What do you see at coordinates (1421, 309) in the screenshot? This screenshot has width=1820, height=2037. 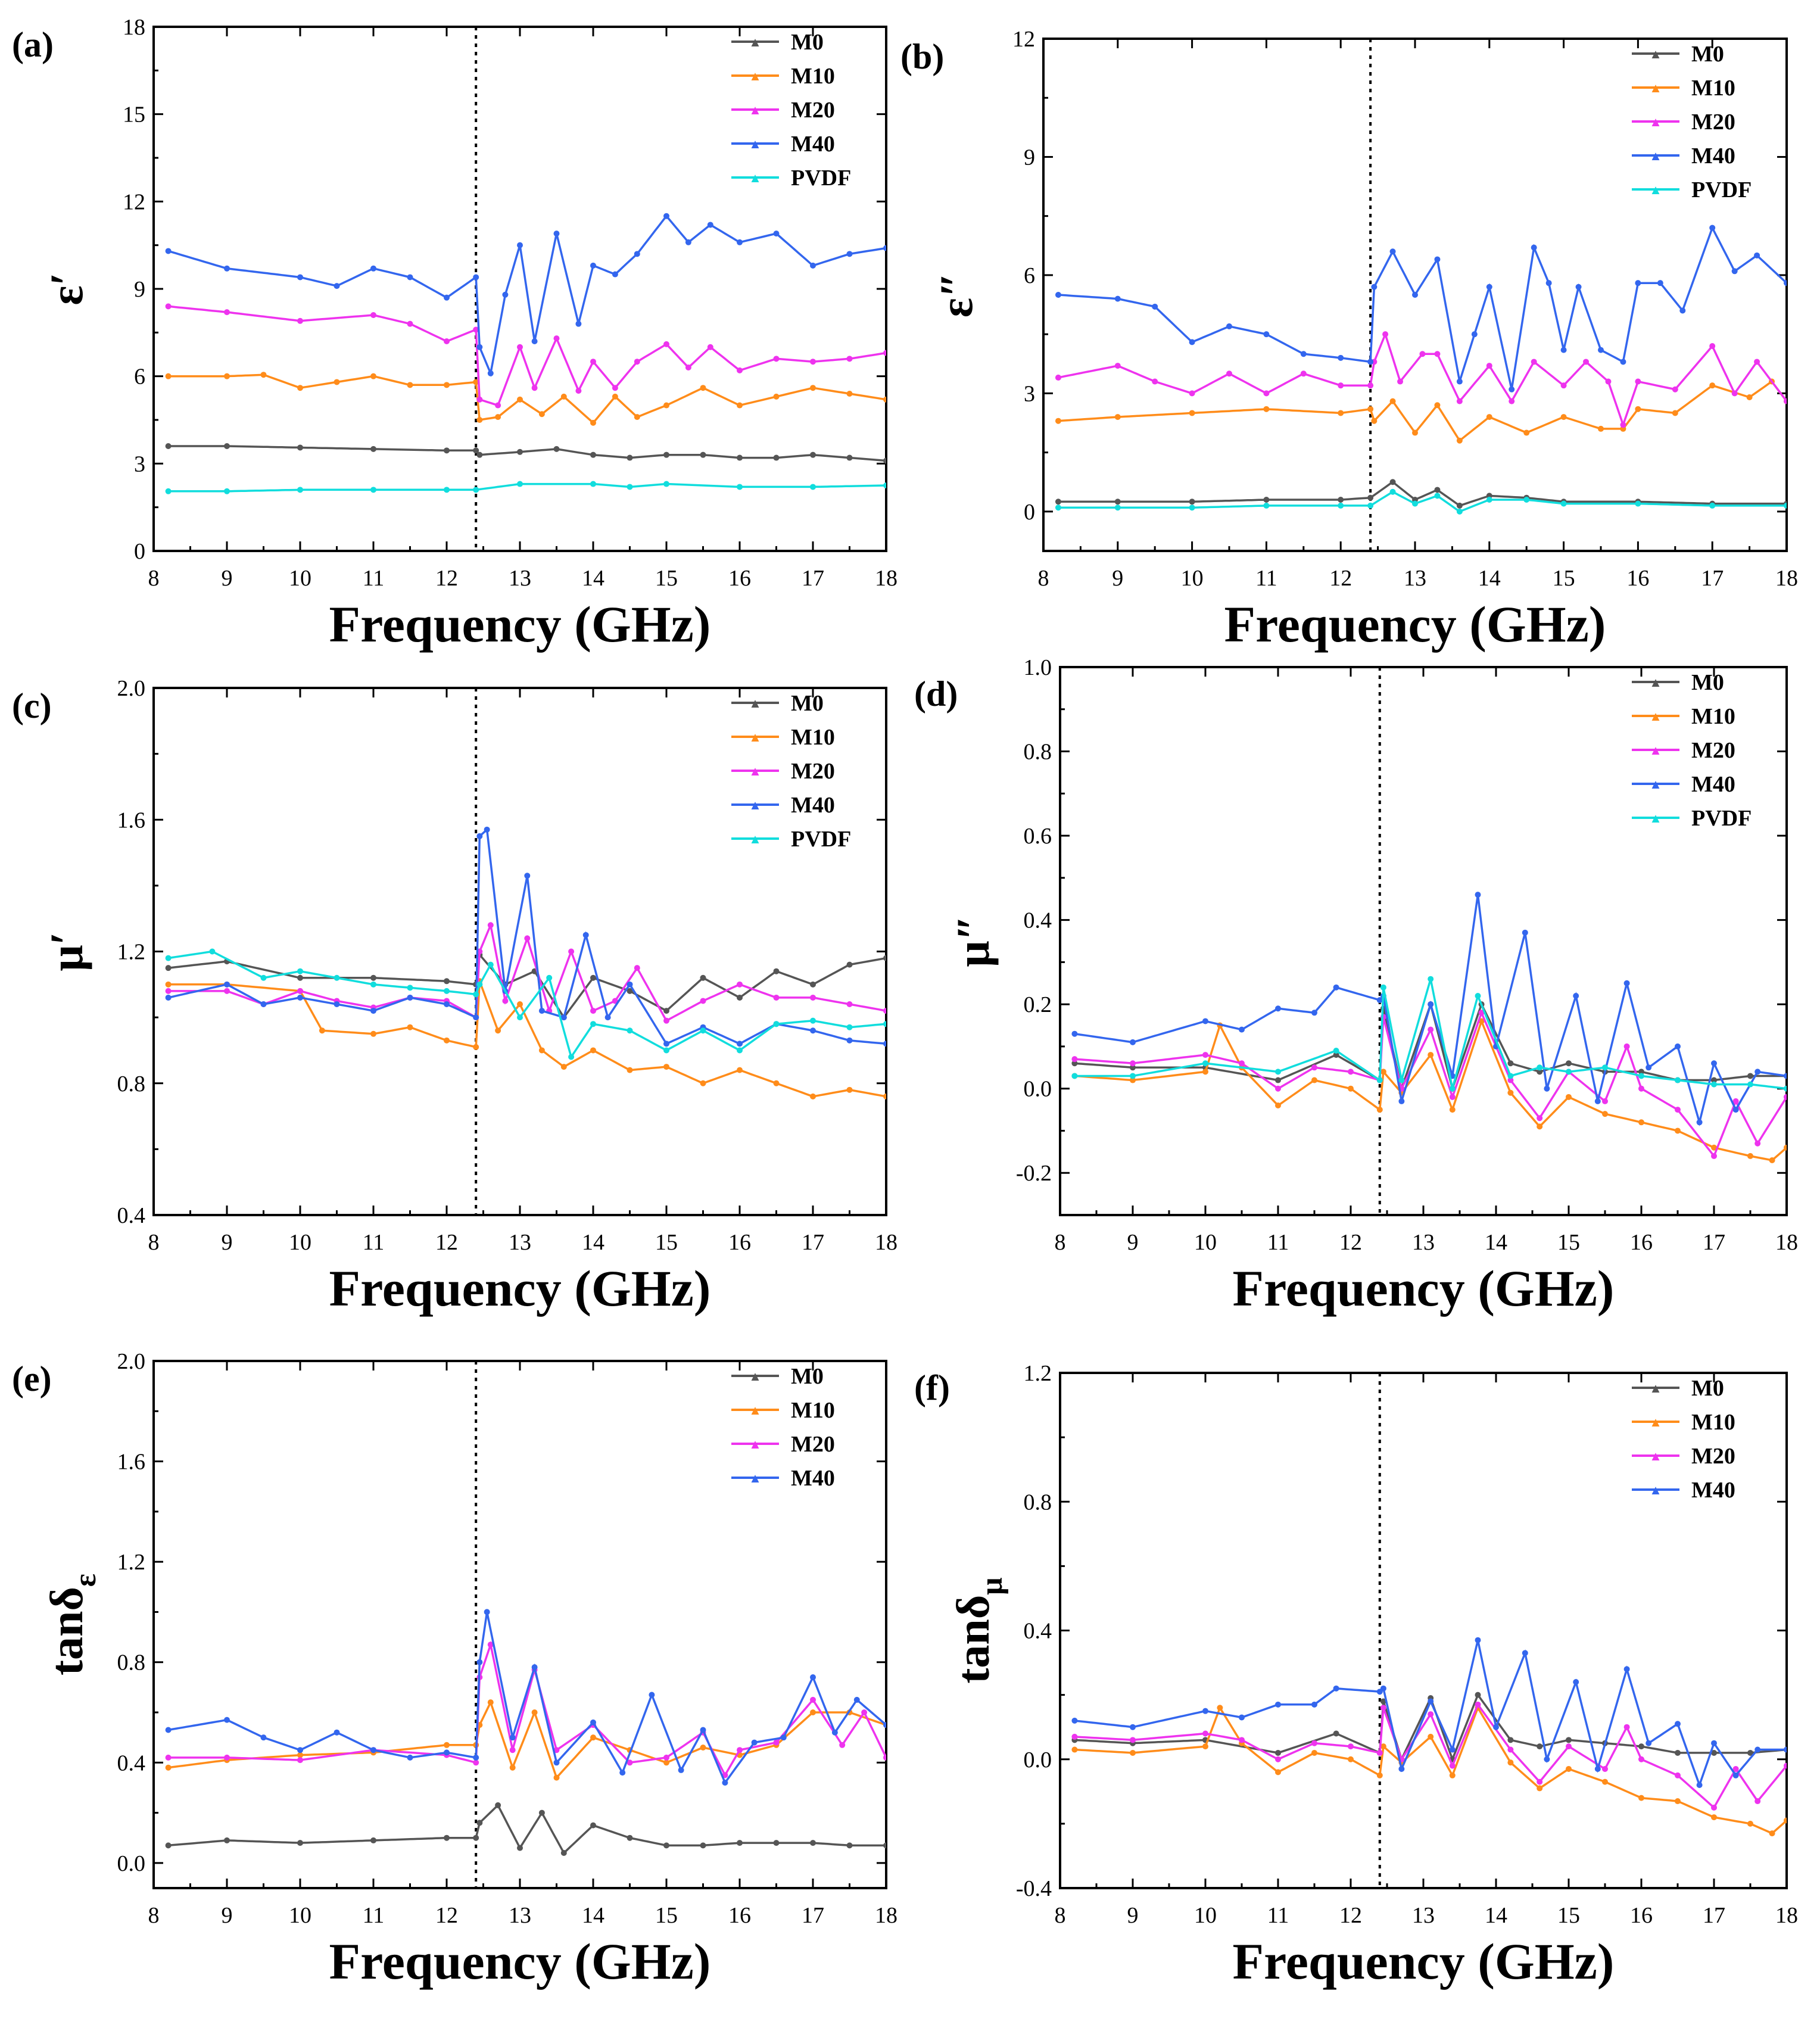 I see `series-m40` at bounding box center [1421, 309].